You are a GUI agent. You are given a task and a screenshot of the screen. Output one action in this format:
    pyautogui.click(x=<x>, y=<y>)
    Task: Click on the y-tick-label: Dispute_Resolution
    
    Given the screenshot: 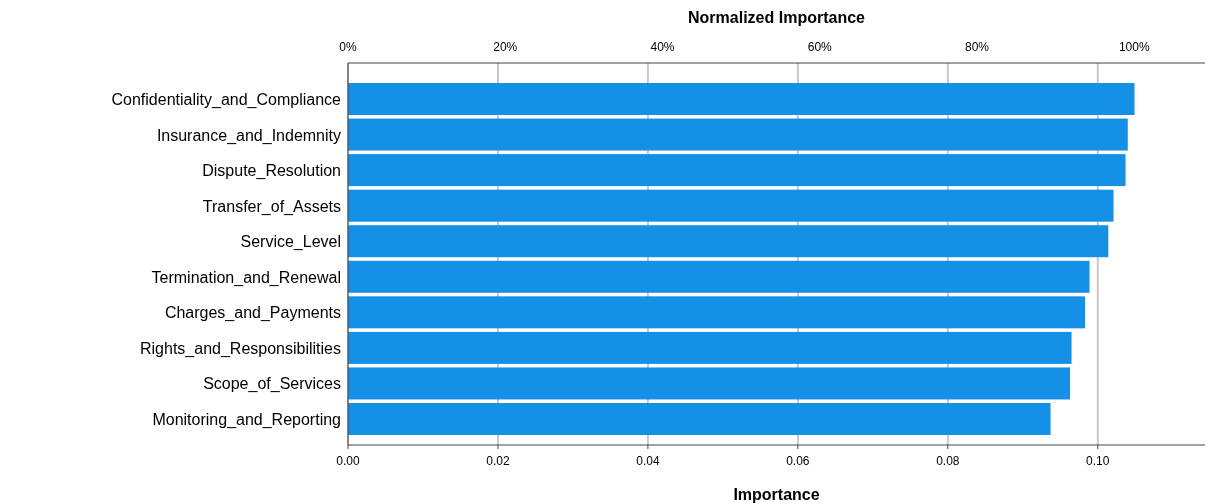 What is the action you would take?
    pyautogui.click(x=271, y=171)
    